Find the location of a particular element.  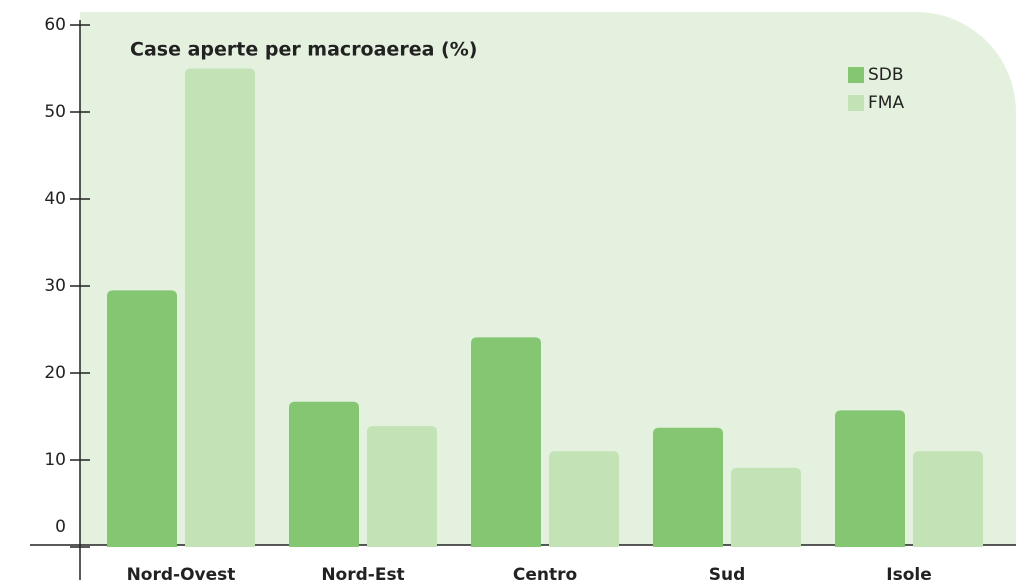

x-tick-label: Centro is located at coordinates (545, 575).